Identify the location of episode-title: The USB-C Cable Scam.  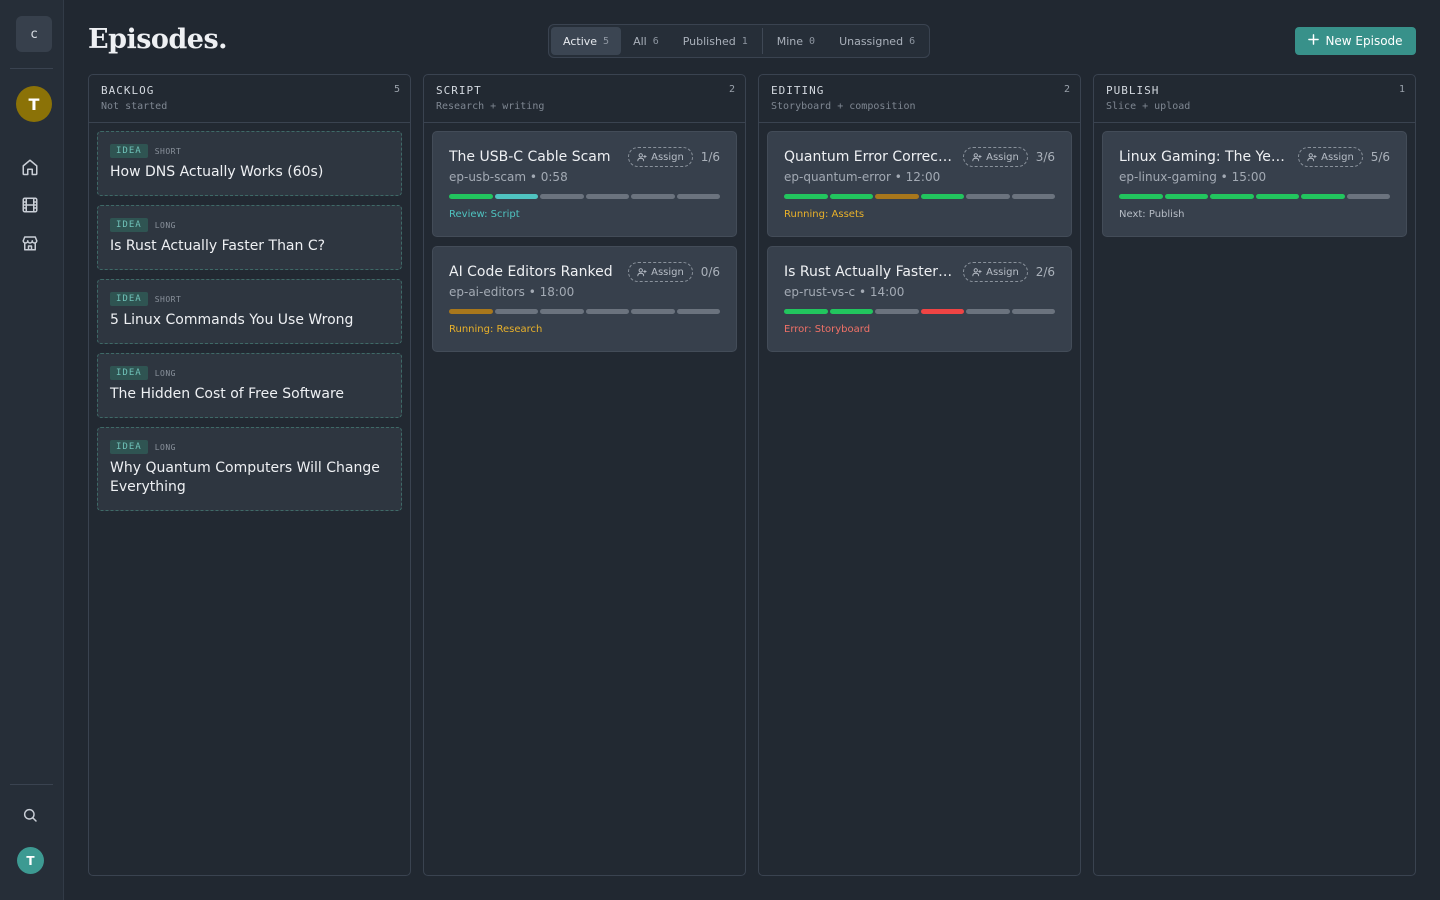
(530, 157).